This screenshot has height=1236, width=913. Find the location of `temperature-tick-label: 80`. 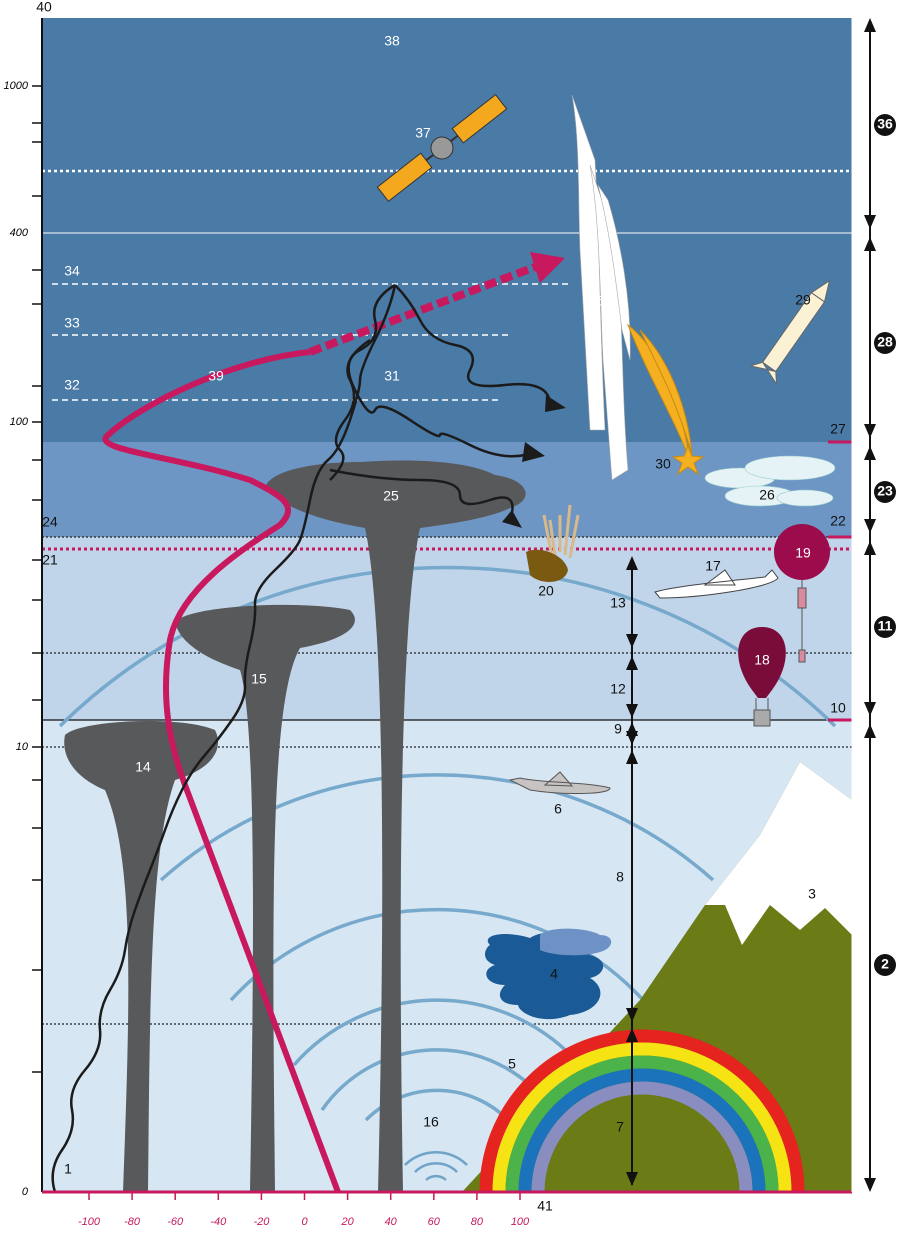

temperature-tick-label: 80 is located at coordinates (477, 1222).